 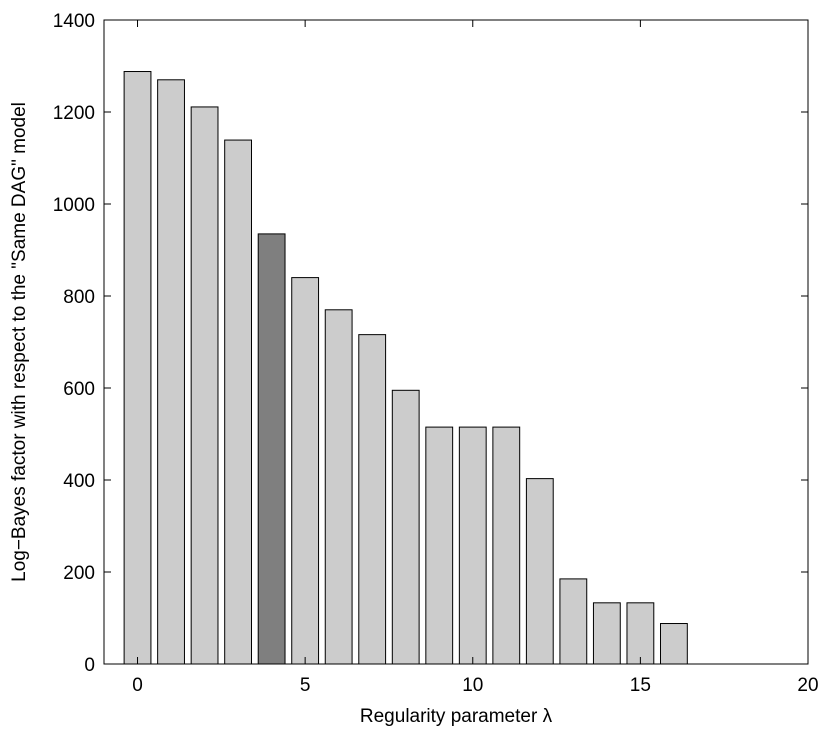 What do you see at coordinates (74, 21) in the screenshot?
I see `y-tick-label: 1400` at bounding box center [74, 21].